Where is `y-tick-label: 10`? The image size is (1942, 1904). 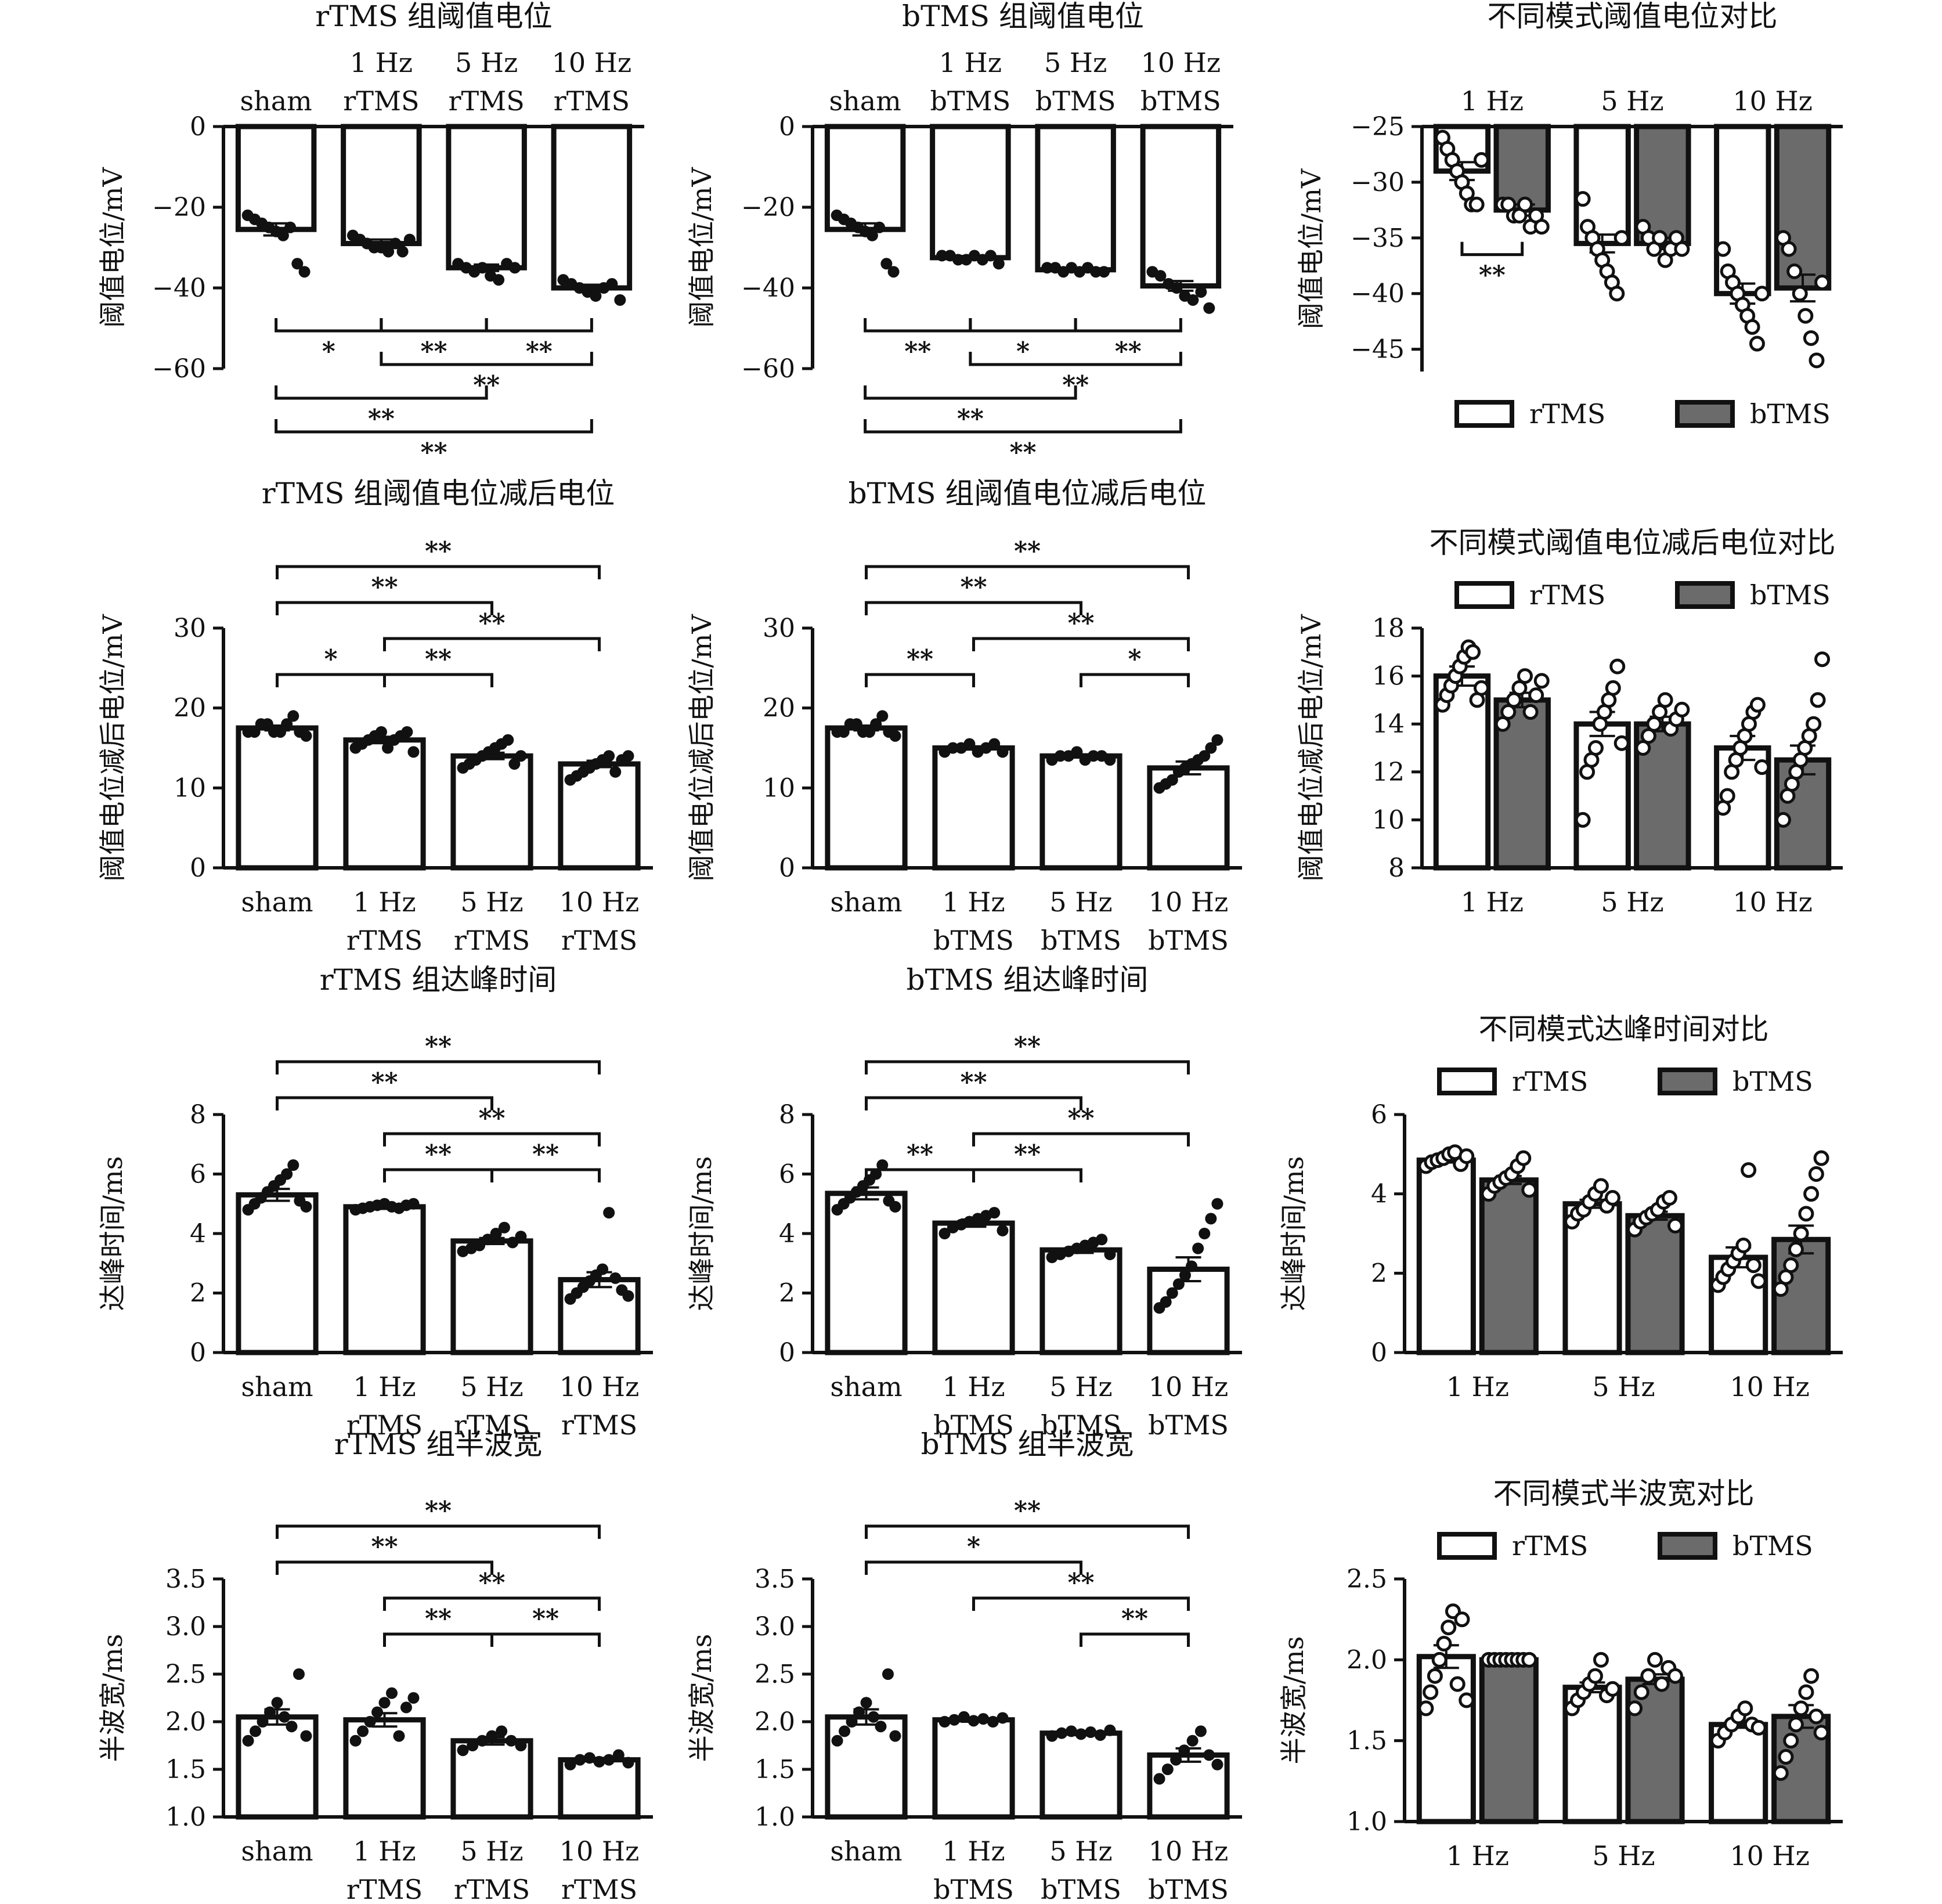 y-tick-label: 10 is located at coordinates (1388, 820).